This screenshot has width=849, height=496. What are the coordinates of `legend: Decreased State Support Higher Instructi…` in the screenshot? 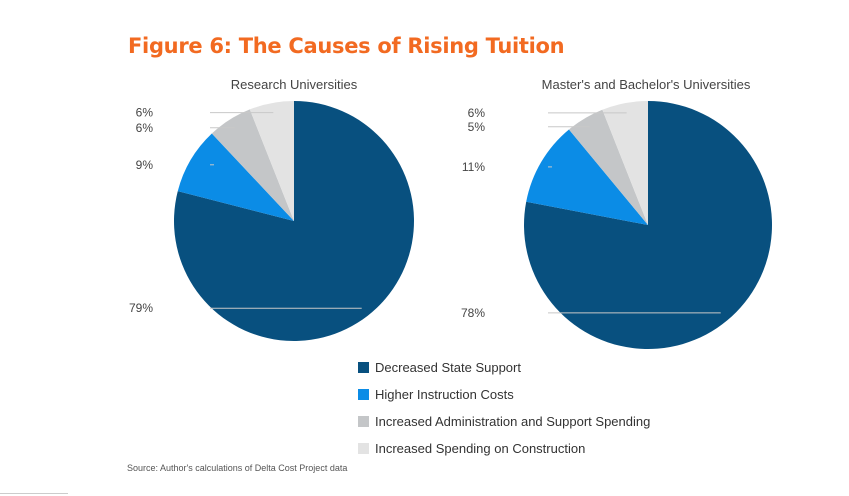 It's located at (504, 408).